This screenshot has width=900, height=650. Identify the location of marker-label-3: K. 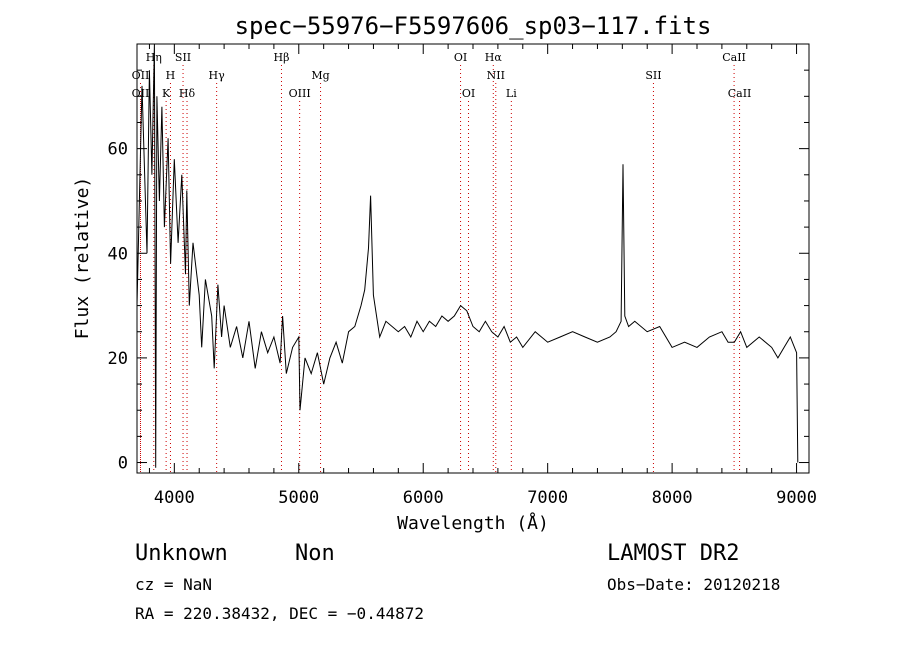
(166, 93).